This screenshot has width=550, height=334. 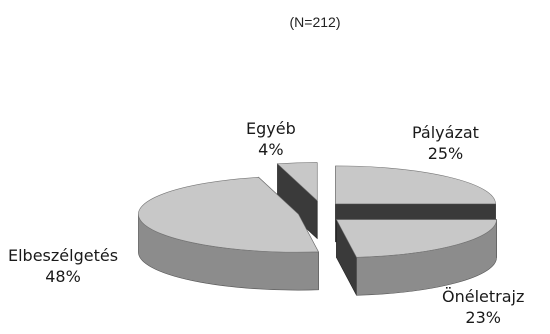 I want to click on label-elbeszelgetes-name: Elbeszélgetés, so click(x=63, y=255).